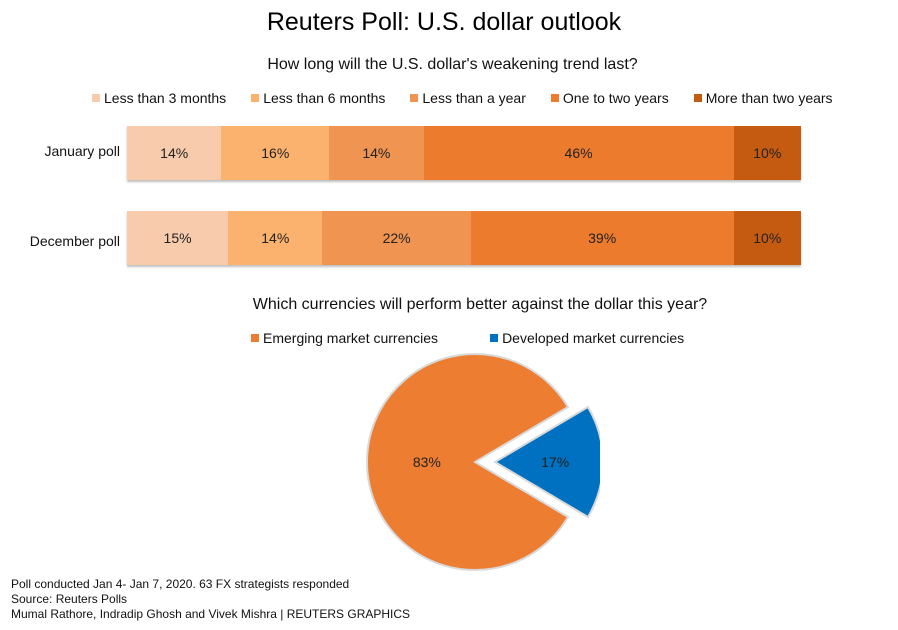 This screenshot has height=630, width=898. What do you see at coordinates (593, 338) in the screenshot?
I see `legend-label: Developed market currencies` at bounding box center [593, 338].